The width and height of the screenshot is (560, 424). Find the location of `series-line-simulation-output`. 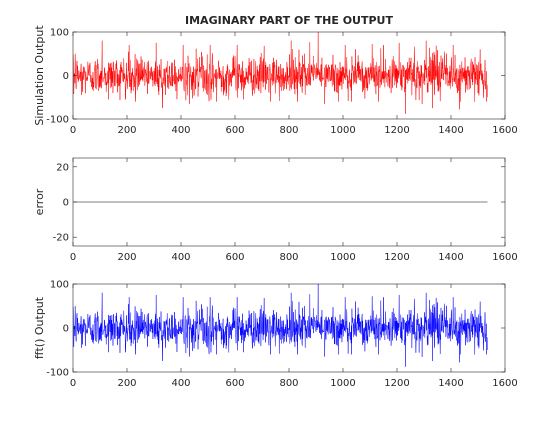

series-line-simulation-output is located at coordinates (280, 73).